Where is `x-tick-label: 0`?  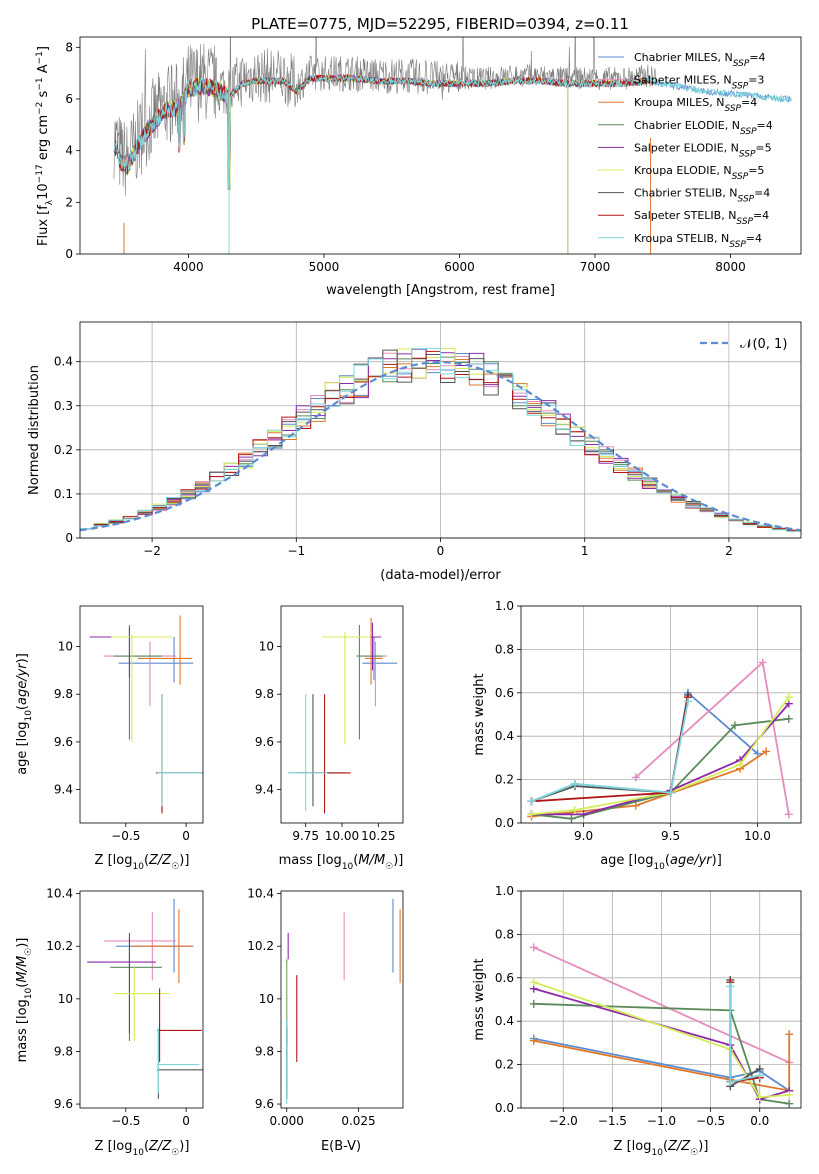
x-tick-label: 0 is located at coordinates (186, 1121).